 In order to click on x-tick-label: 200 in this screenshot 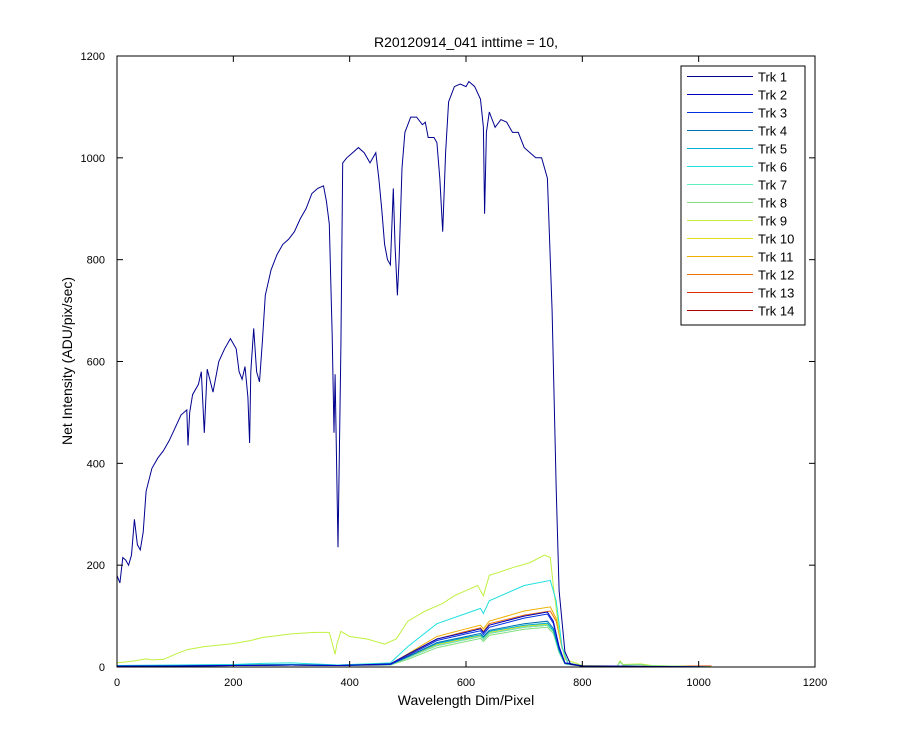, I will do `click(233, 683)`.